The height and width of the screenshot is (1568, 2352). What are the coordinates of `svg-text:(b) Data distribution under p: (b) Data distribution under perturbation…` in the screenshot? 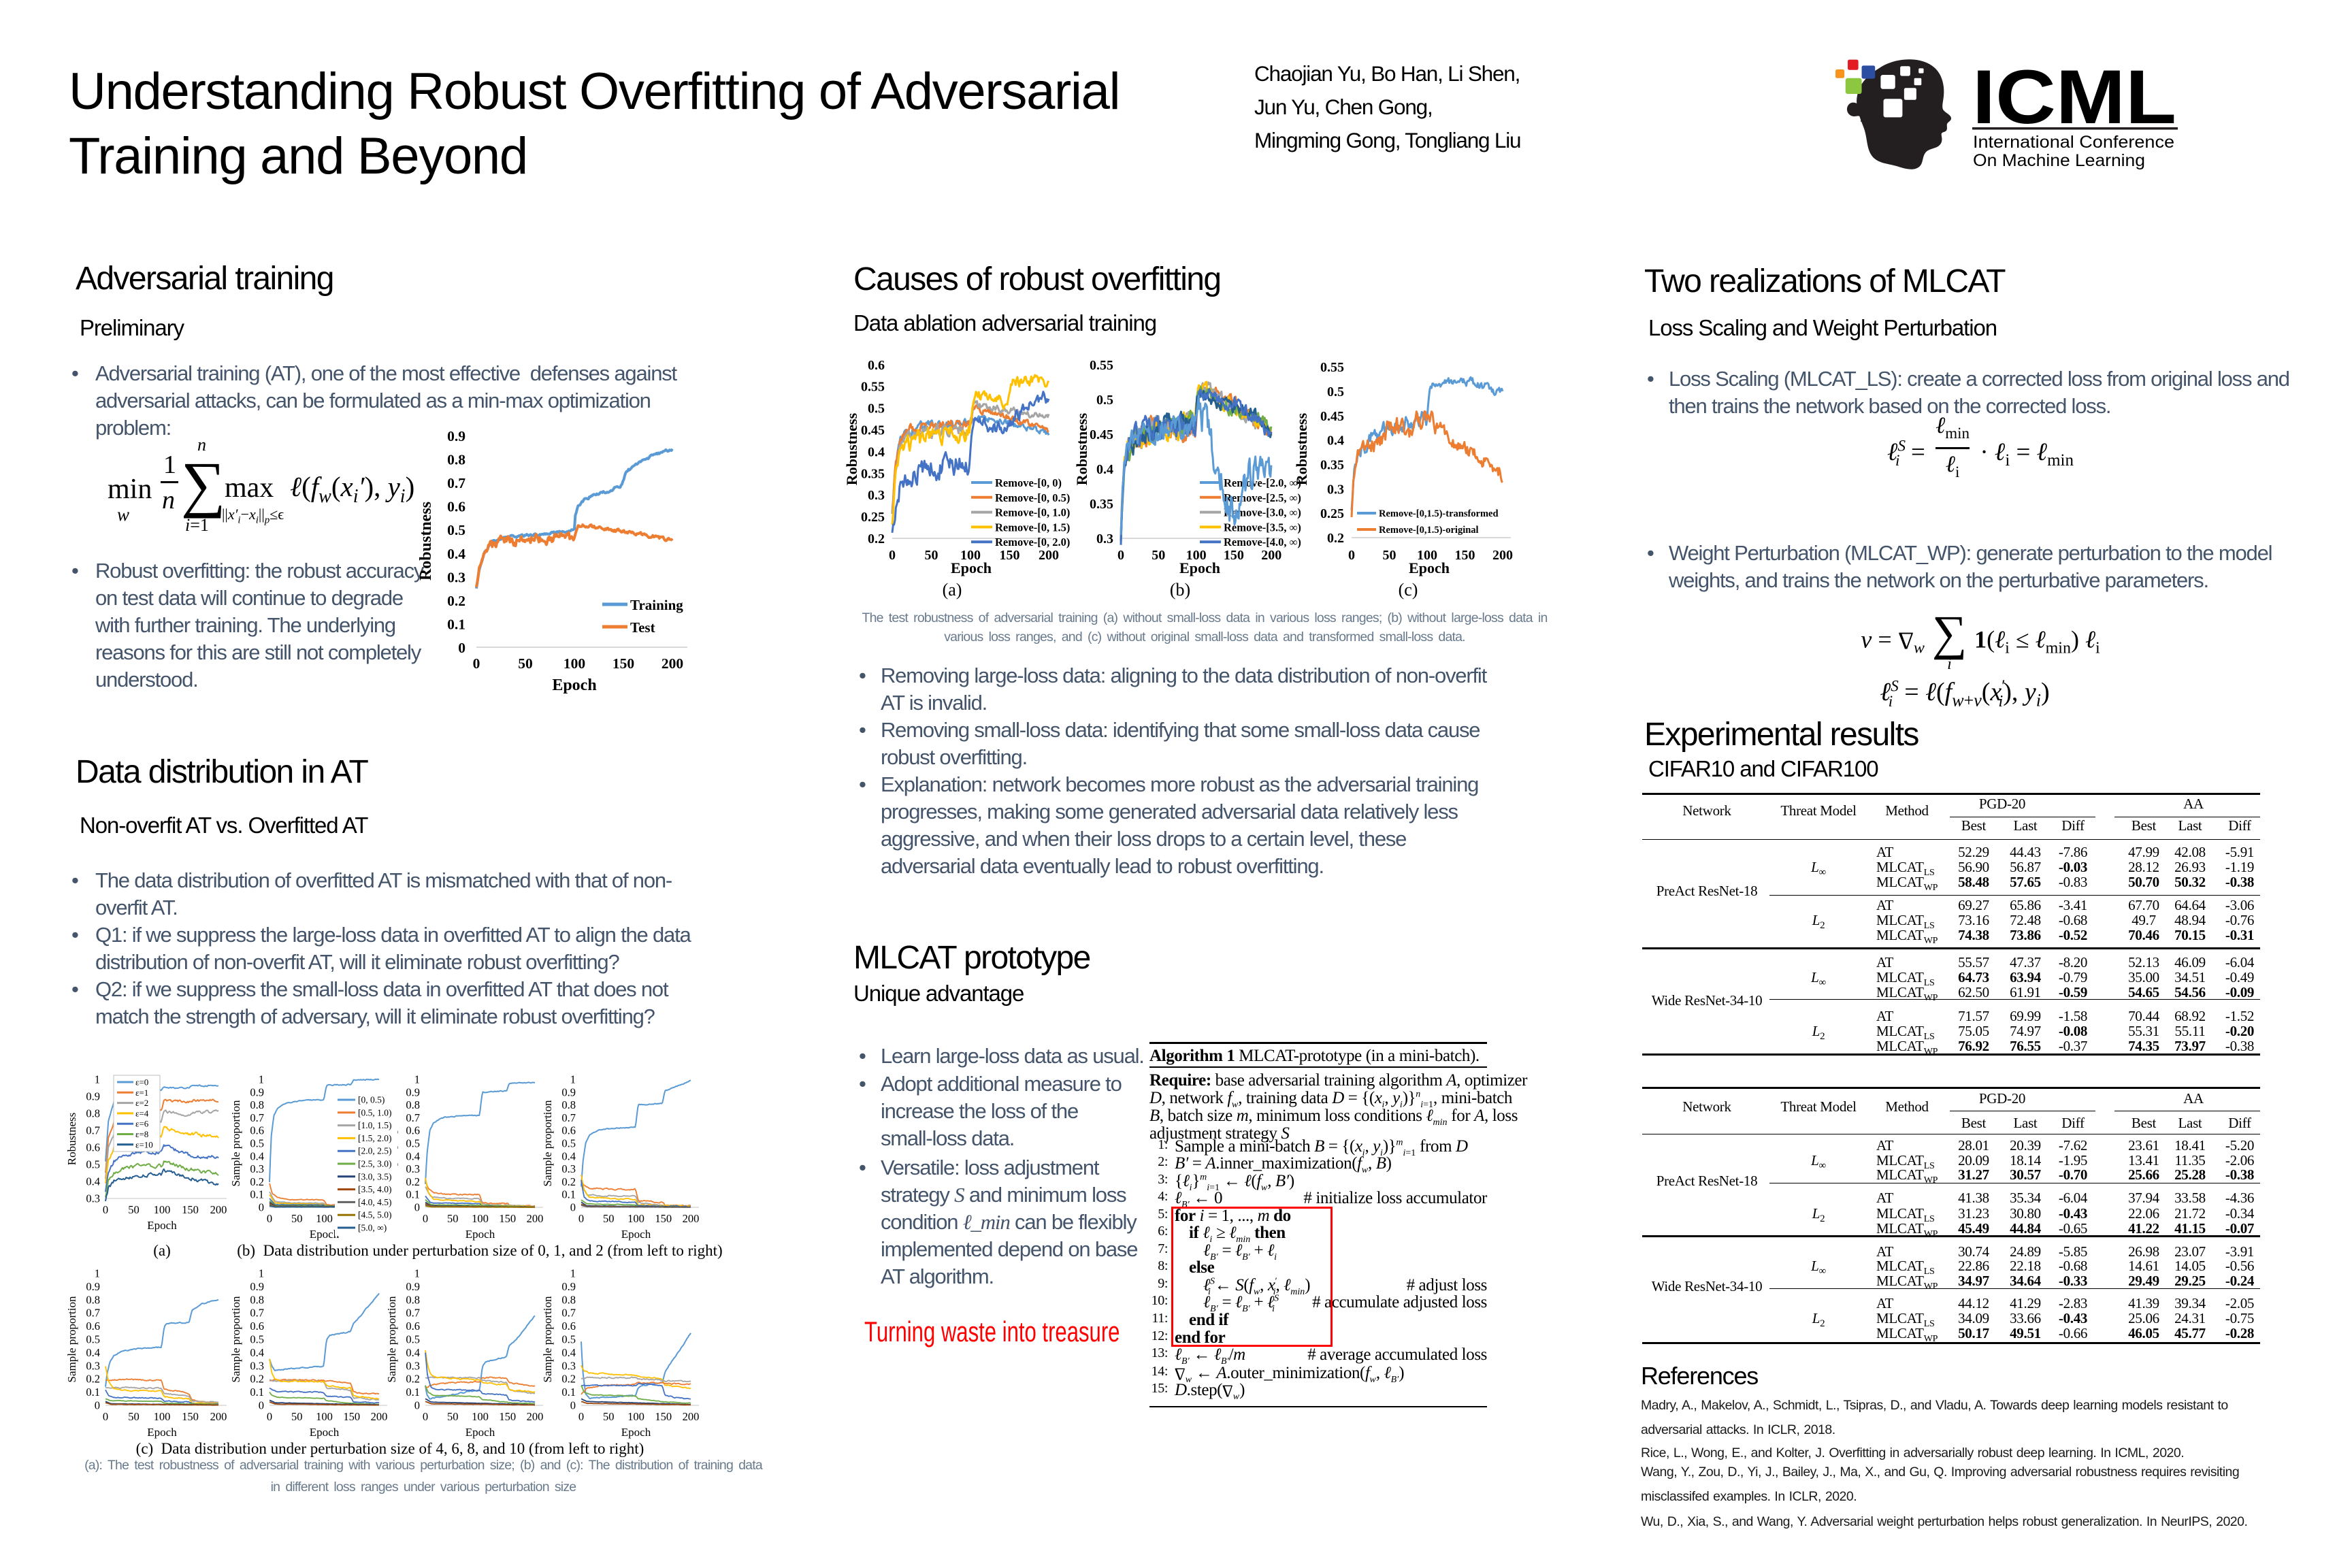 It's located at (479, 1251).